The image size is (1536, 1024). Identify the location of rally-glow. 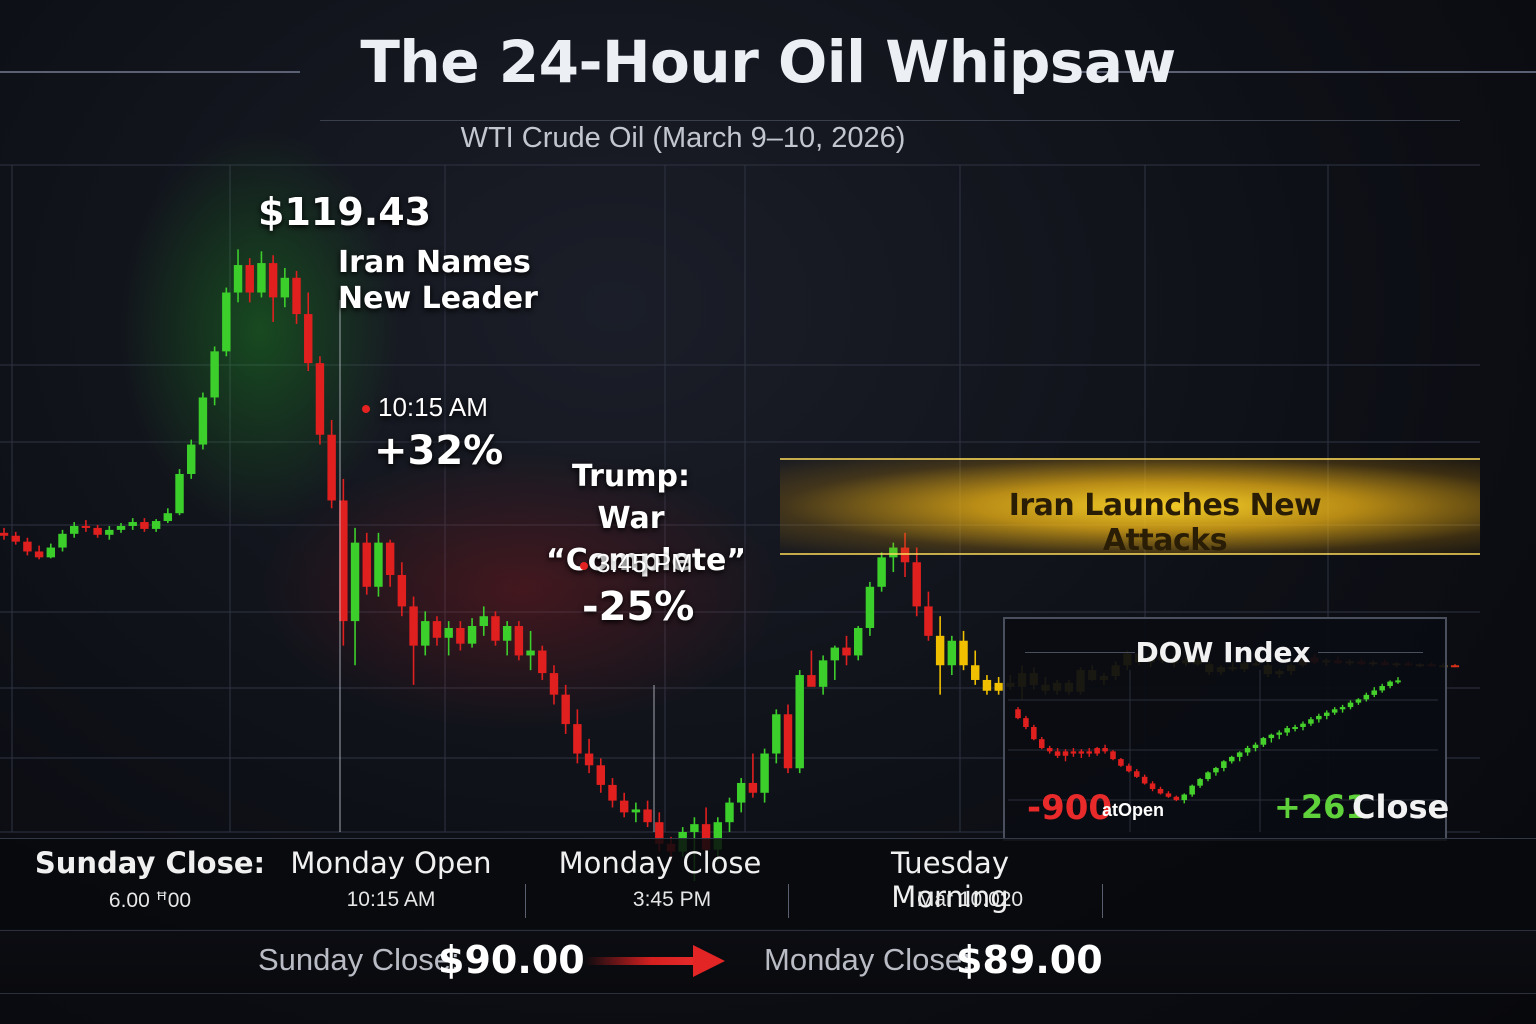
(260, 330).